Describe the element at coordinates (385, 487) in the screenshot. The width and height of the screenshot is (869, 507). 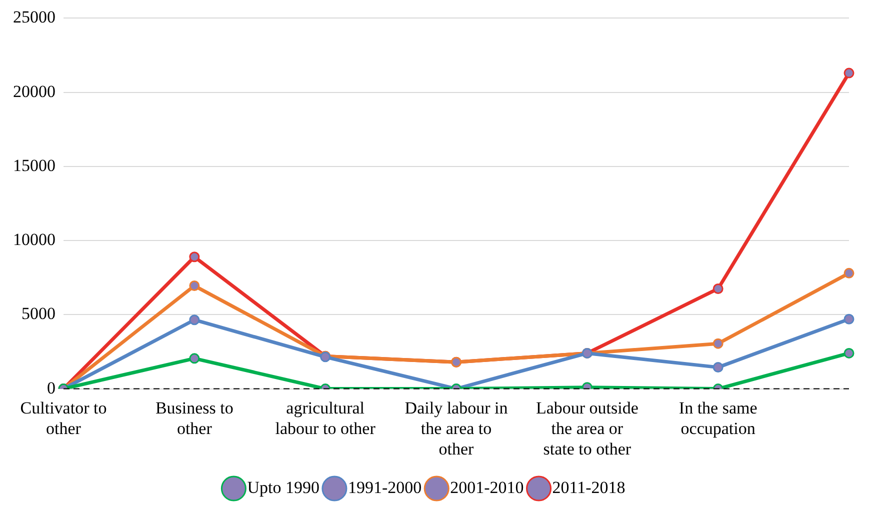
I see `legend-label: 1991-2000` at that location.